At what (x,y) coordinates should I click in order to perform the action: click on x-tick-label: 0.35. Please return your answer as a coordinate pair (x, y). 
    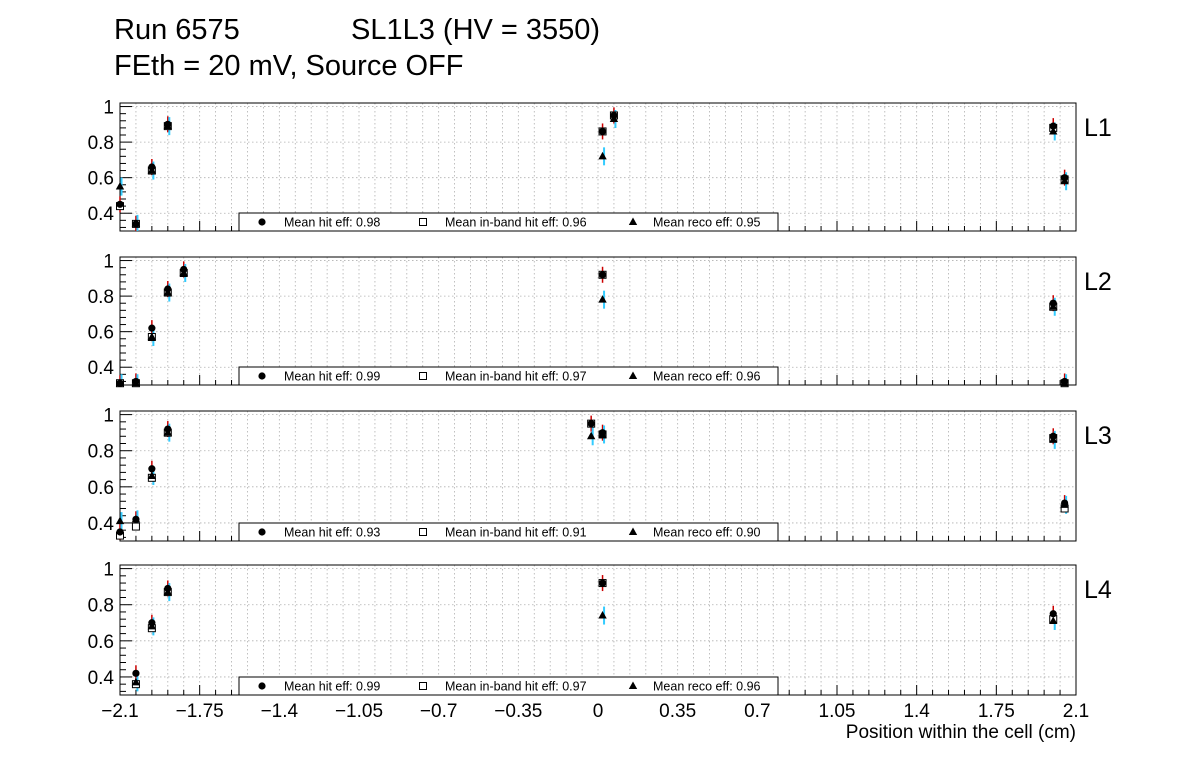
    Looking at the image, I should click on (677, 711).